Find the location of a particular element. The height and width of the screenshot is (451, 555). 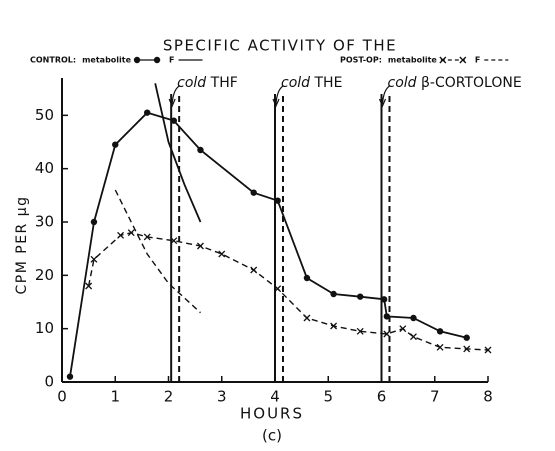

annotation-label: cold THE is located at coordinates (311, 83).